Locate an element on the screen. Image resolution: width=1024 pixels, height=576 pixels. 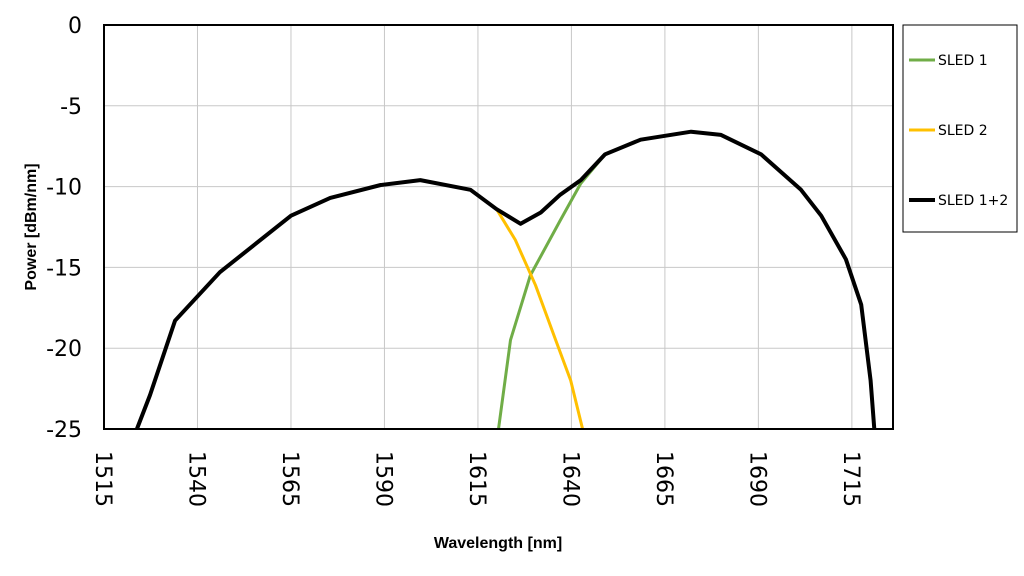
y-tick-label: -15 is located at coordinates (64, 268).